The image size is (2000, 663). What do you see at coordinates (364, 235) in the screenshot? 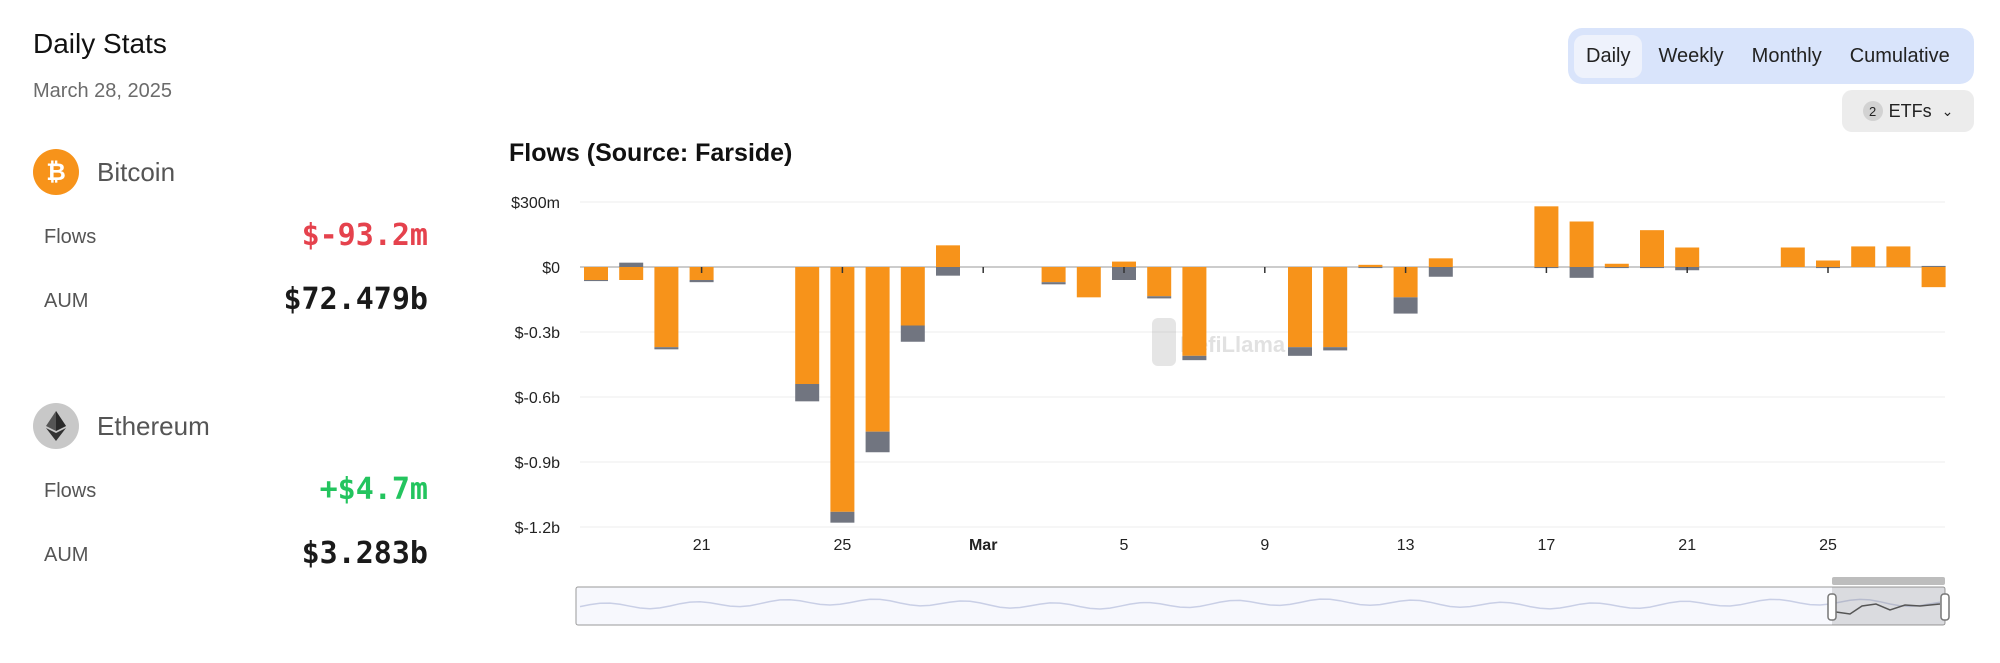
I see `bitcoin-flows-value: $-93.2m` at bounding box center [364, 235].